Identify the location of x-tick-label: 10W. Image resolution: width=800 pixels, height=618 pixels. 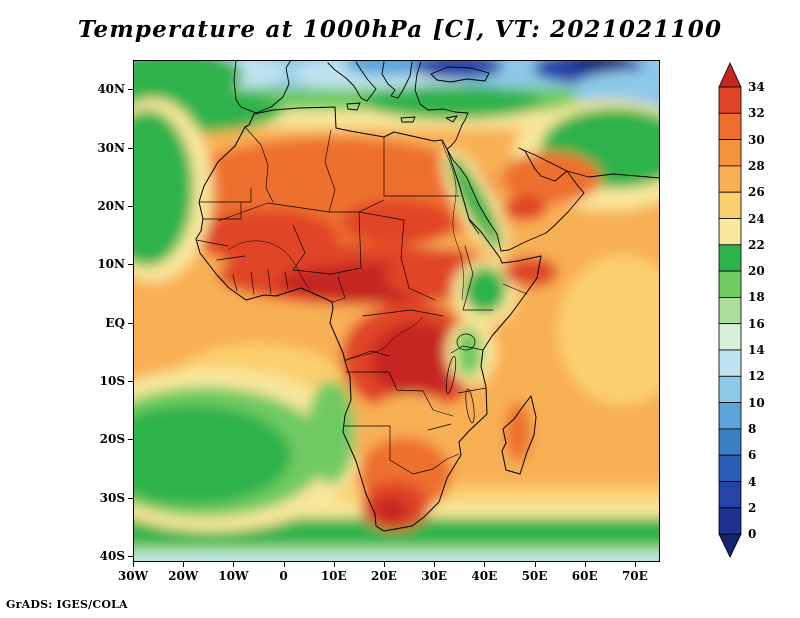
(233, 576).